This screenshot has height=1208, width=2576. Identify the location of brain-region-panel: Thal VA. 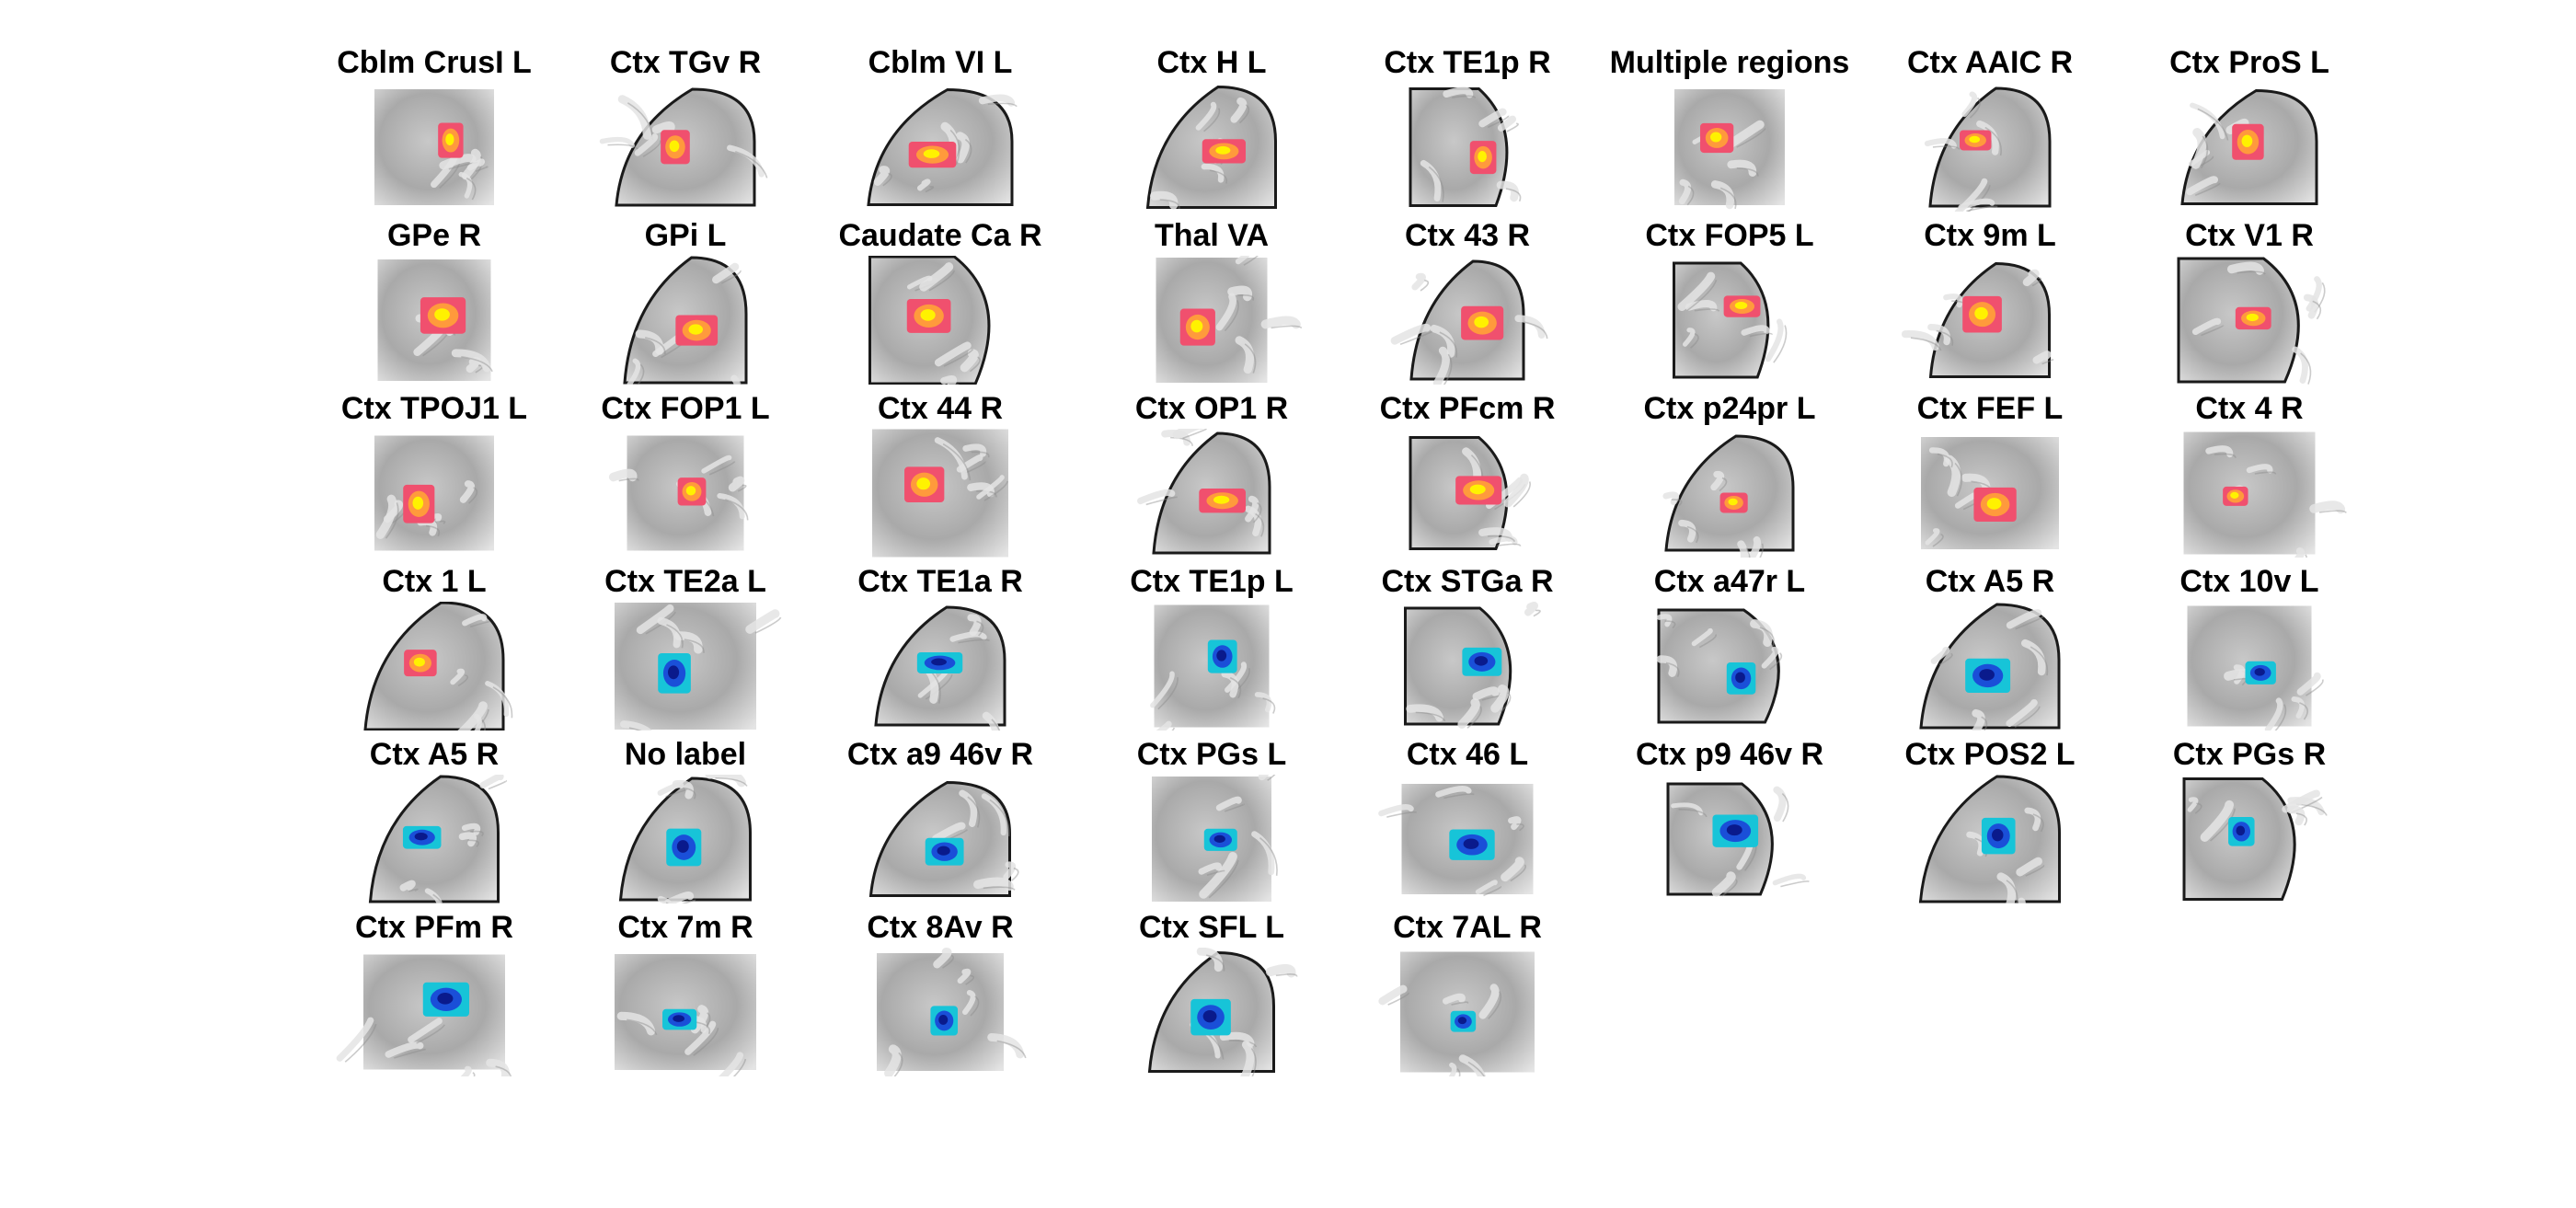
(1211, 303).